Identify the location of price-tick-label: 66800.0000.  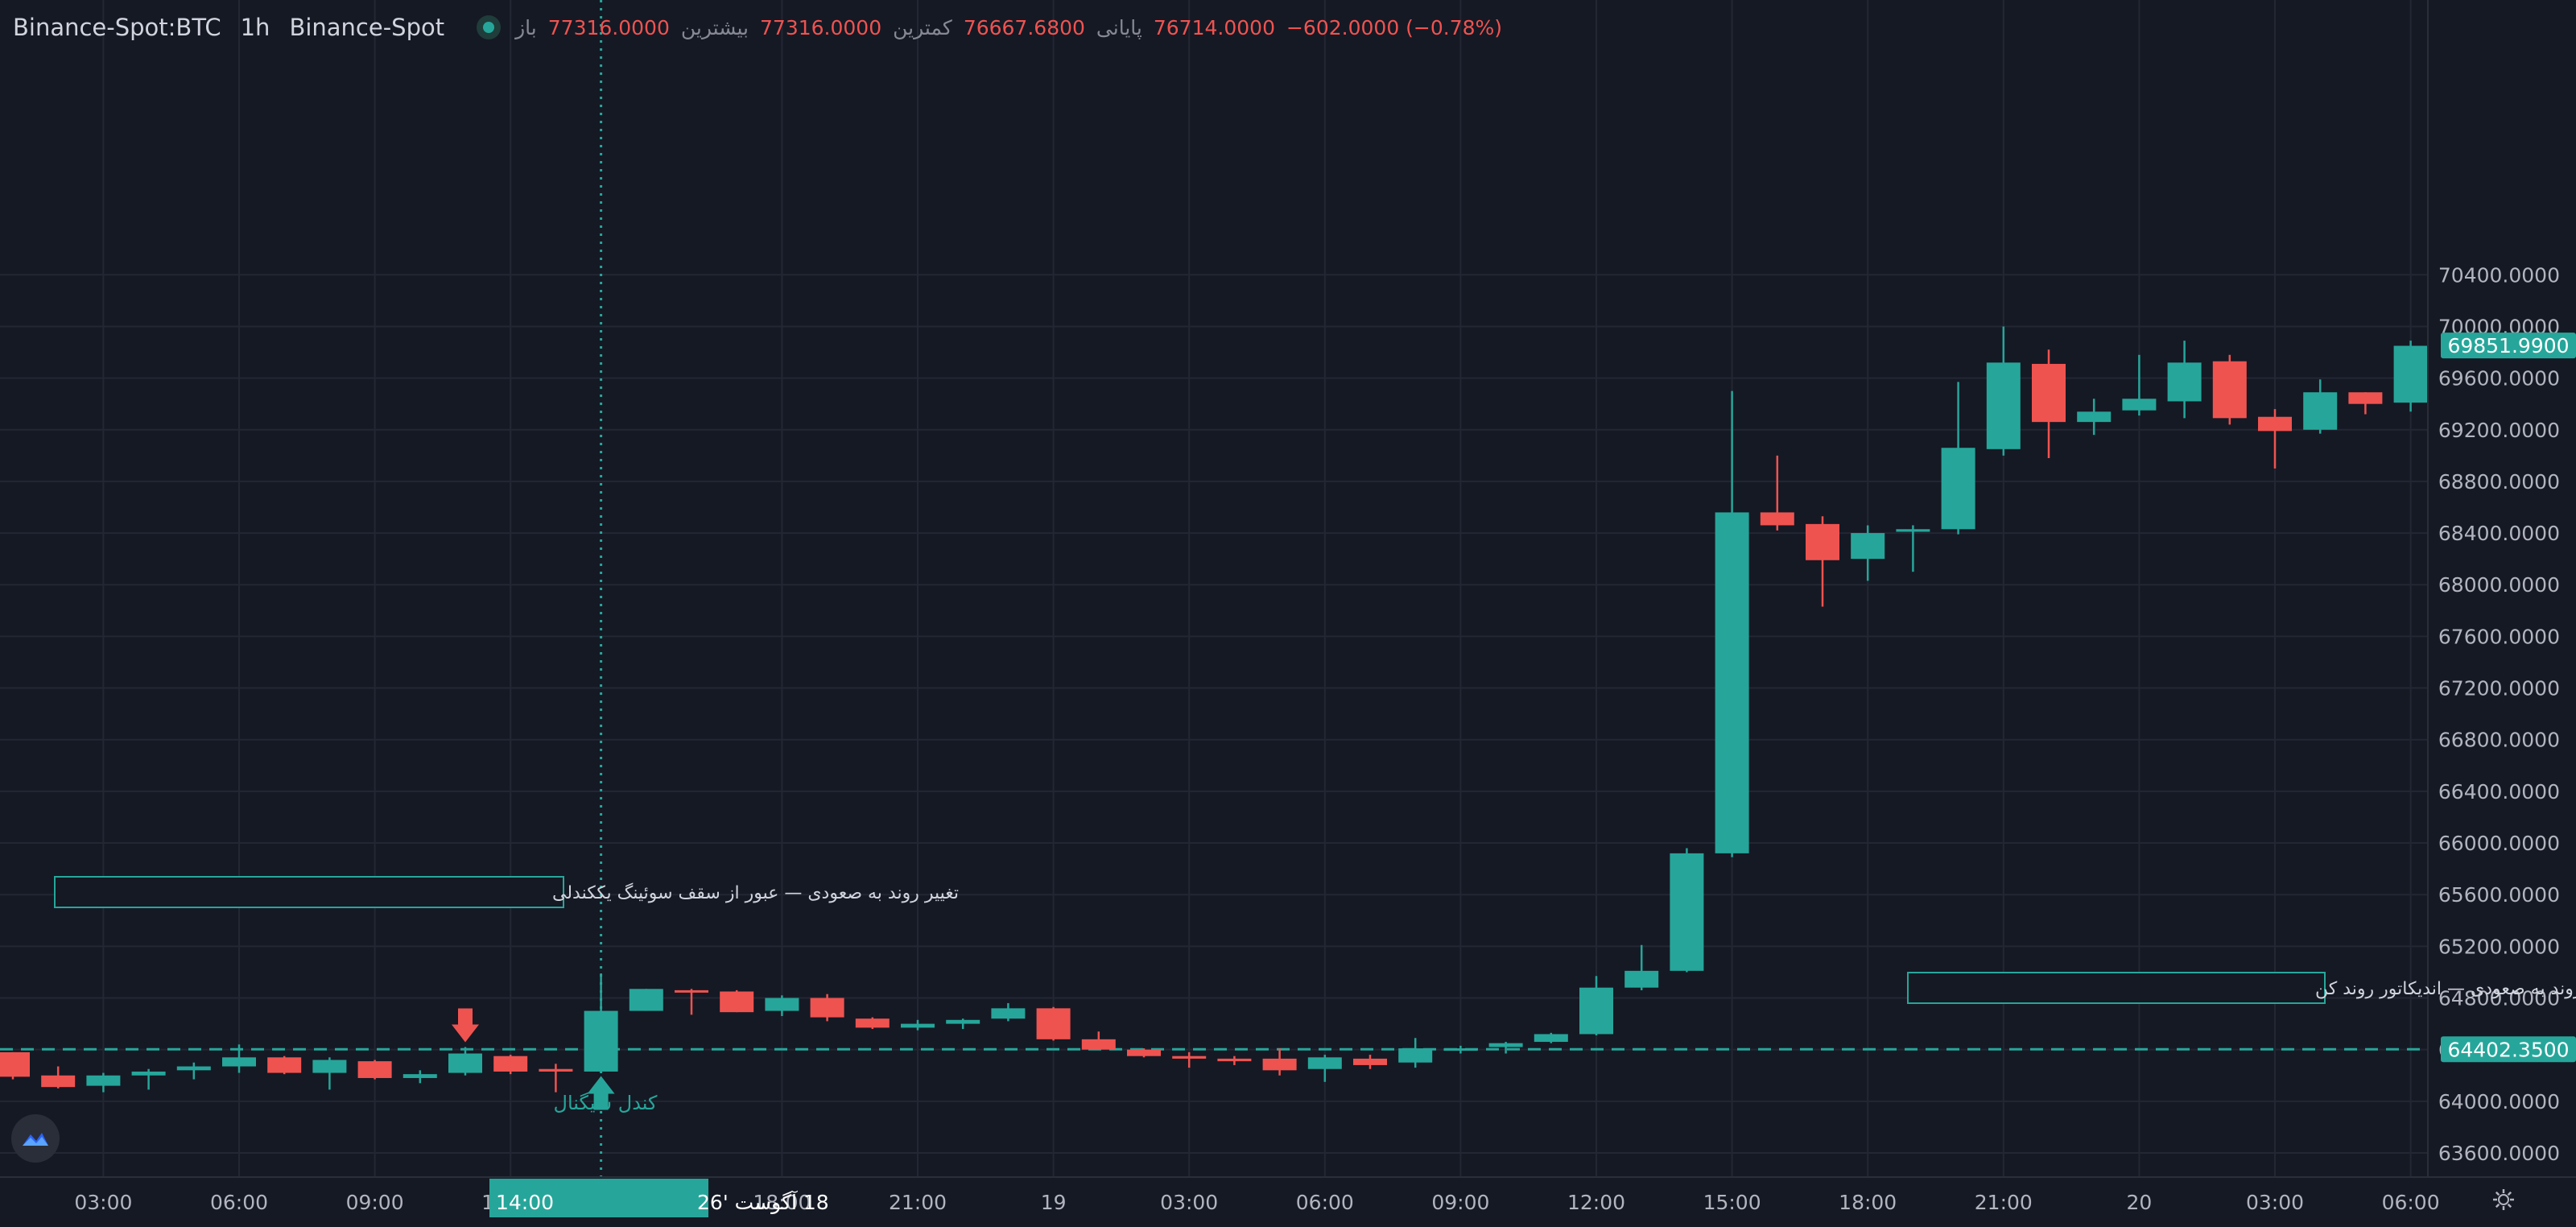
(2499, 740).